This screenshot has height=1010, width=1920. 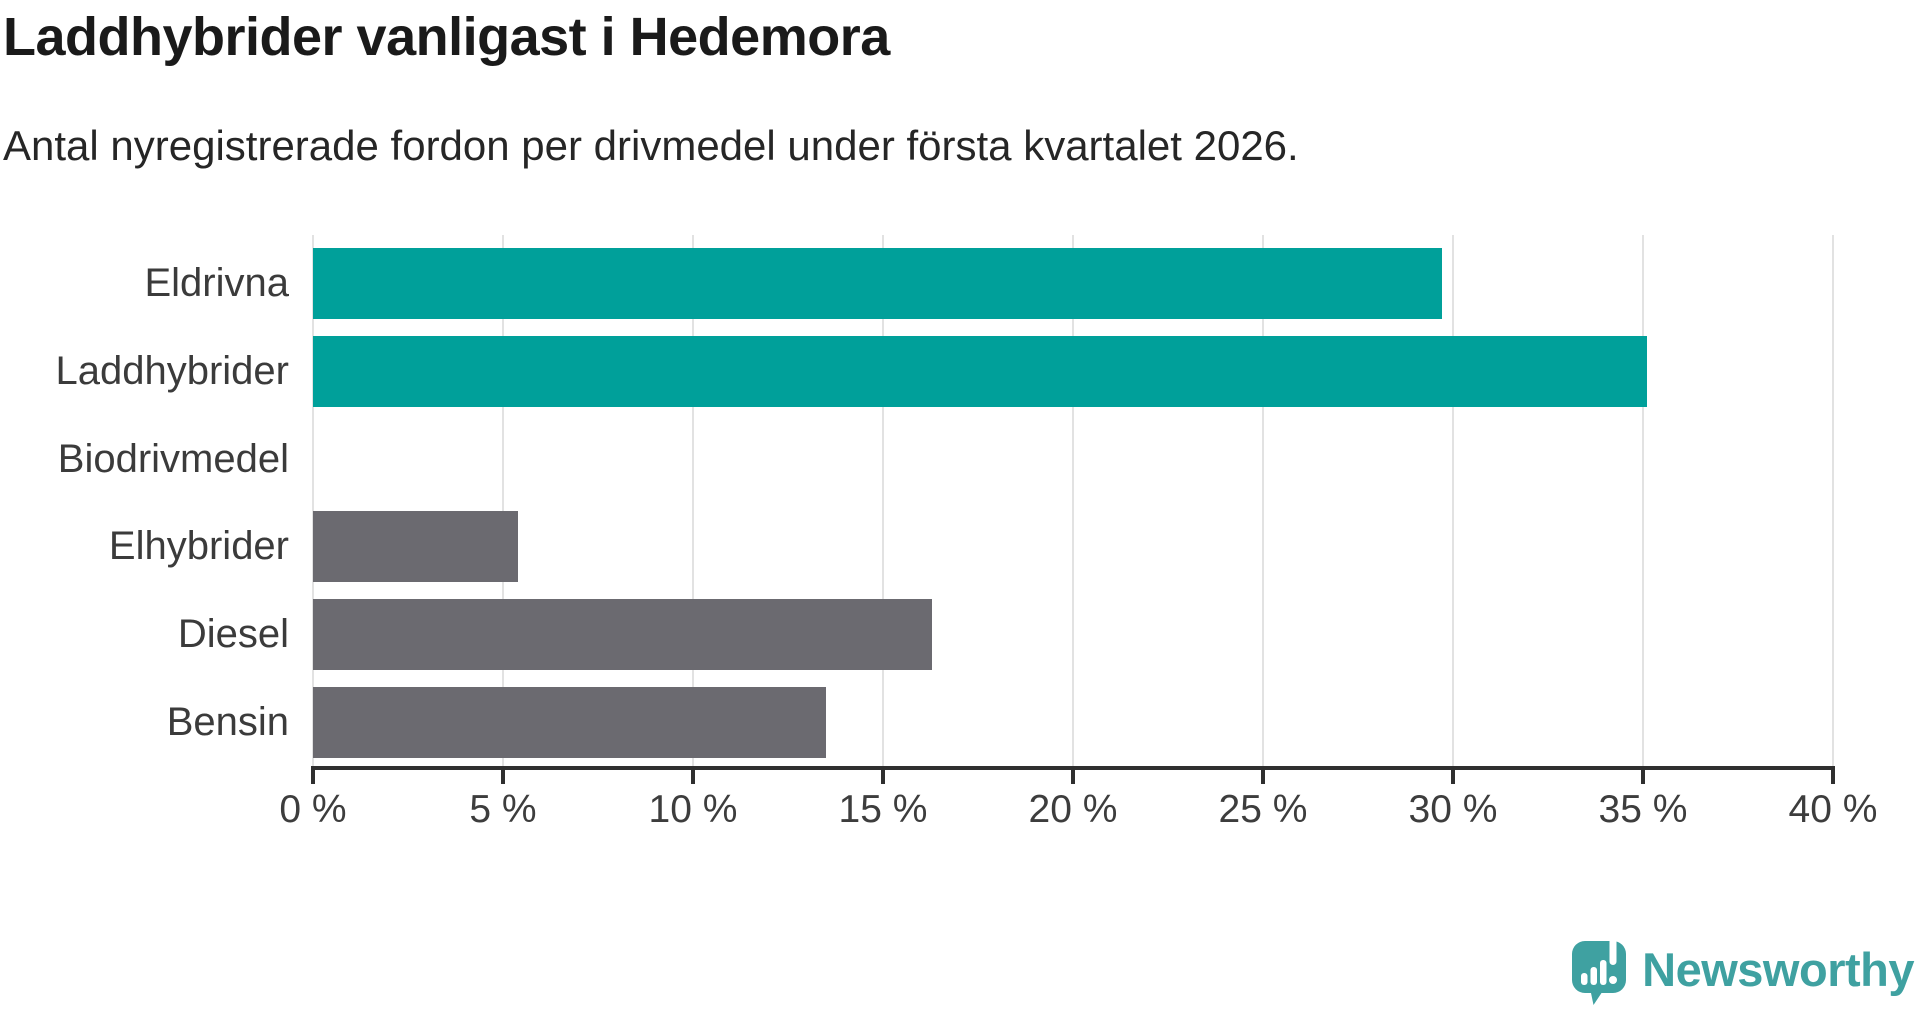 What do you see at coordinates (569, 722) in the screenshot?
I see `bar-bensin` at bounding box center [569, 722].